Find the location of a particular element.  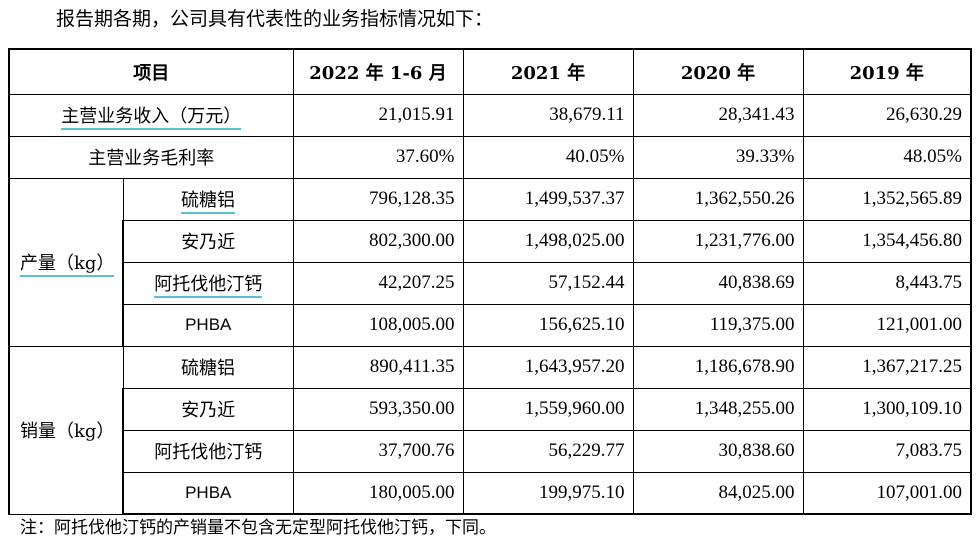

cell-value: 37.60% is located at coordinates (378, 157).